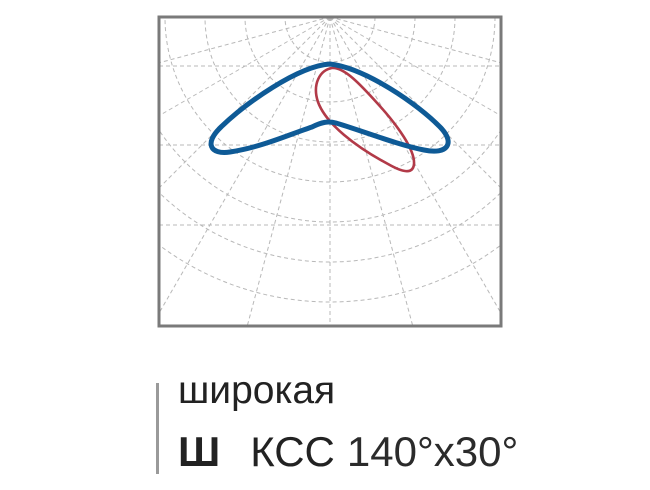 This screenshot has height=490, width=650. What do you see at coordinates (257, 390) in the screenshot?
I see `distribution-type-label: широкая` at bounding box center [257, 390].